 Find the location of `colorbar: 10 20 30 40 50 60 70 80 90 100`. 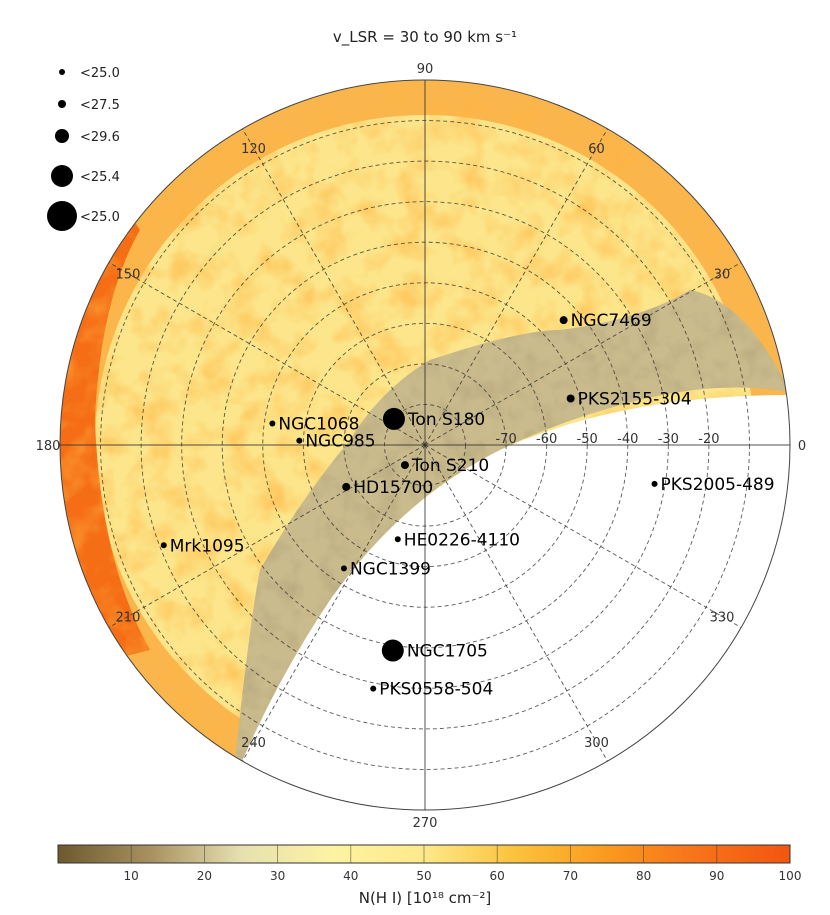

colorbar: 10 20 30 40 50 60 70 80 90 100 is located at coordinates (429, 863).